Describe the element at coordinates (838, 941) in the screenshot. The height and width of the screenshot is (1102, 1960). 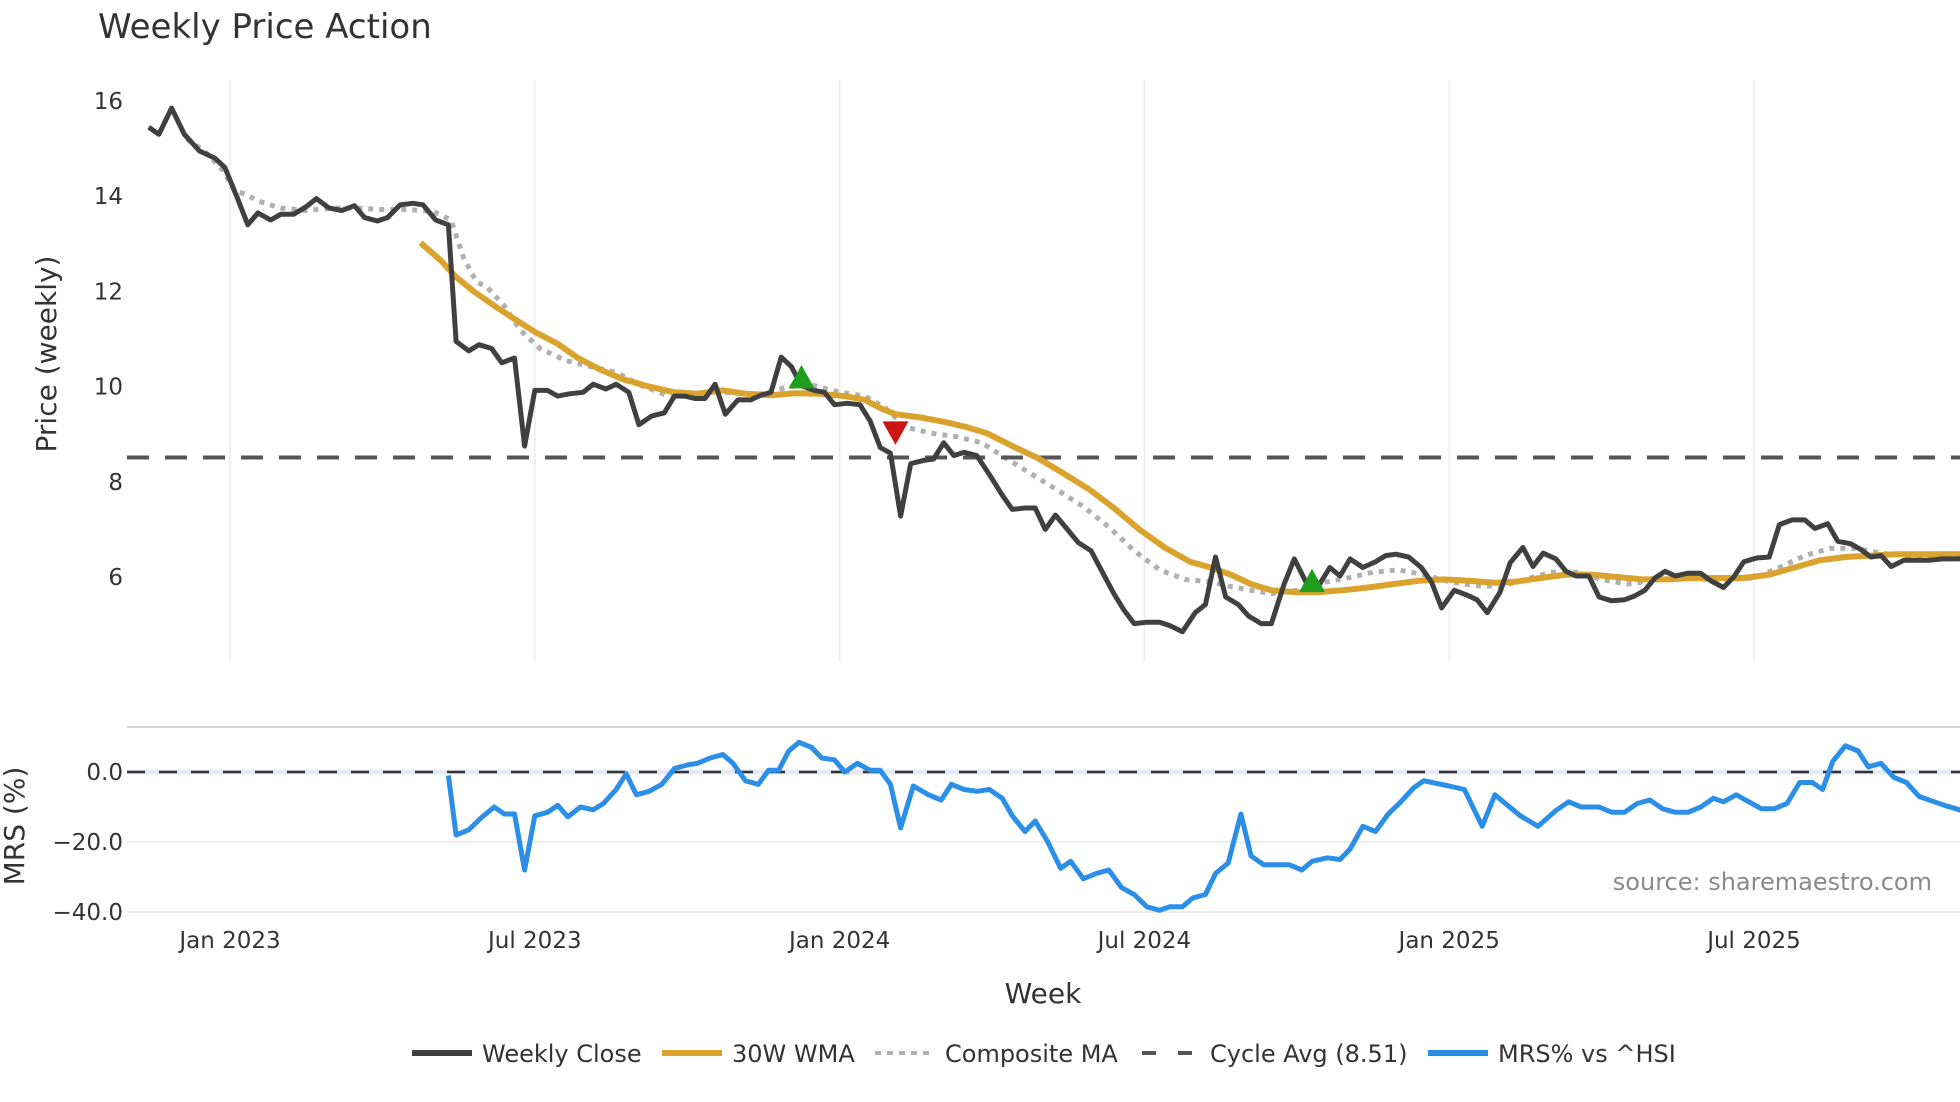
I see `x-tick-label: Jan 2024` at that location.